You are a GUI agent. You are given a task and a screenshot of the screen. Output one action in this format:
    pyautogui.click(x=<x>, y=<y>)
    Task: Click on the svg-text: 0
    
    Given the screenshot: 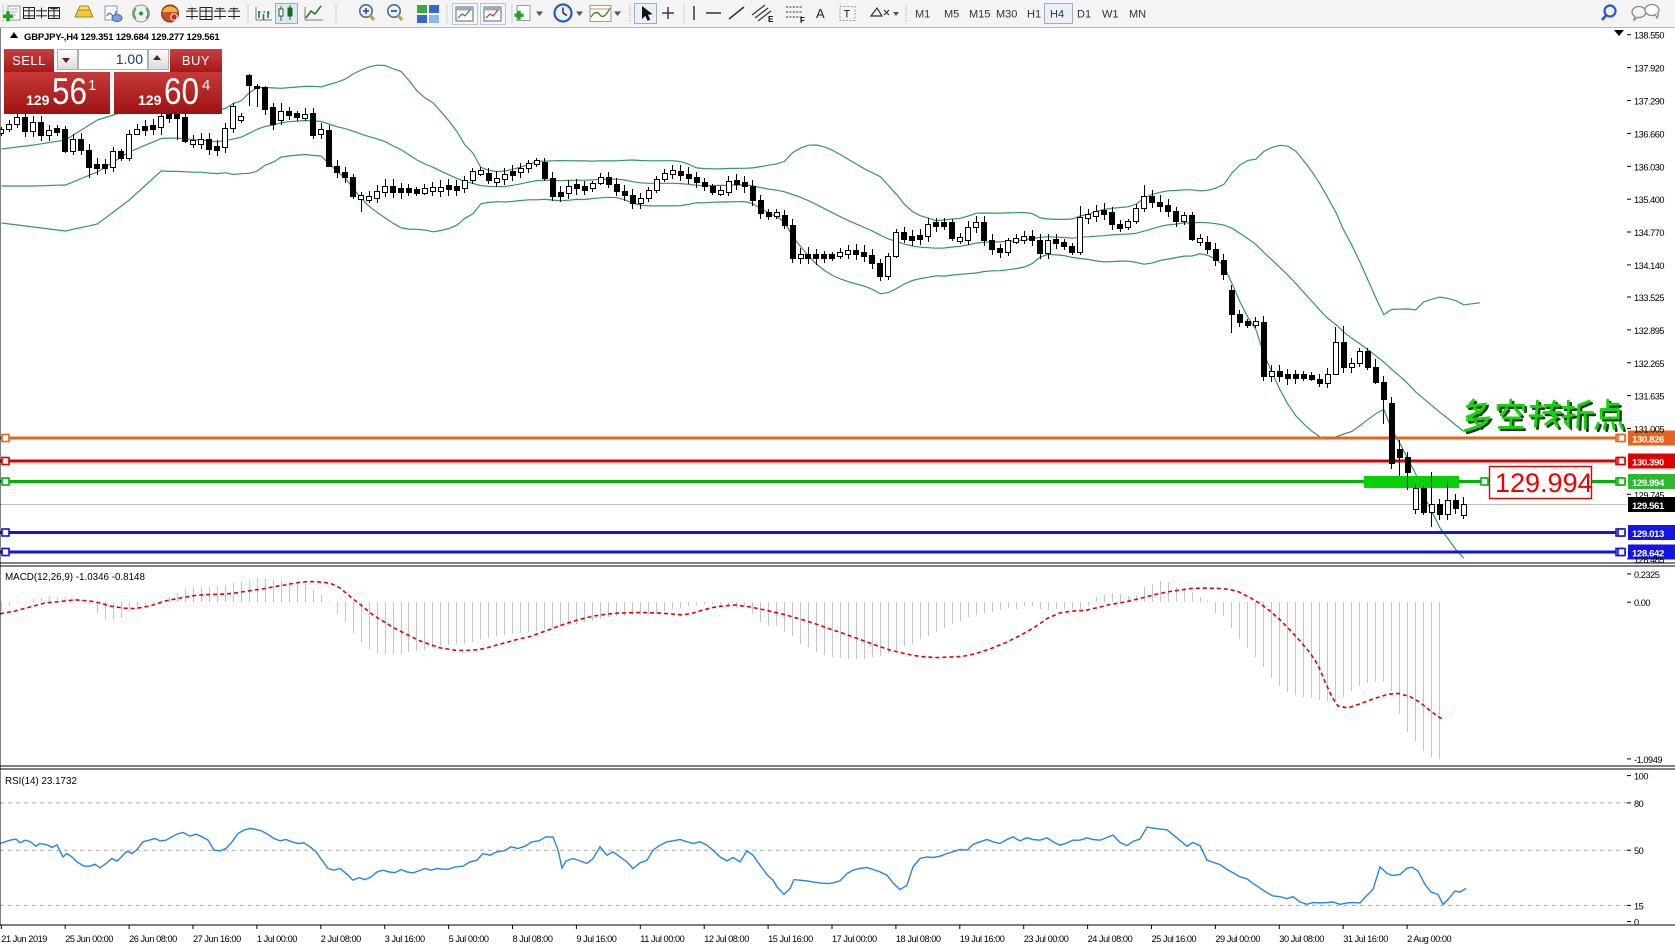 What is the action you would take?
    pyautogui.click(x=1636, y=923)
    